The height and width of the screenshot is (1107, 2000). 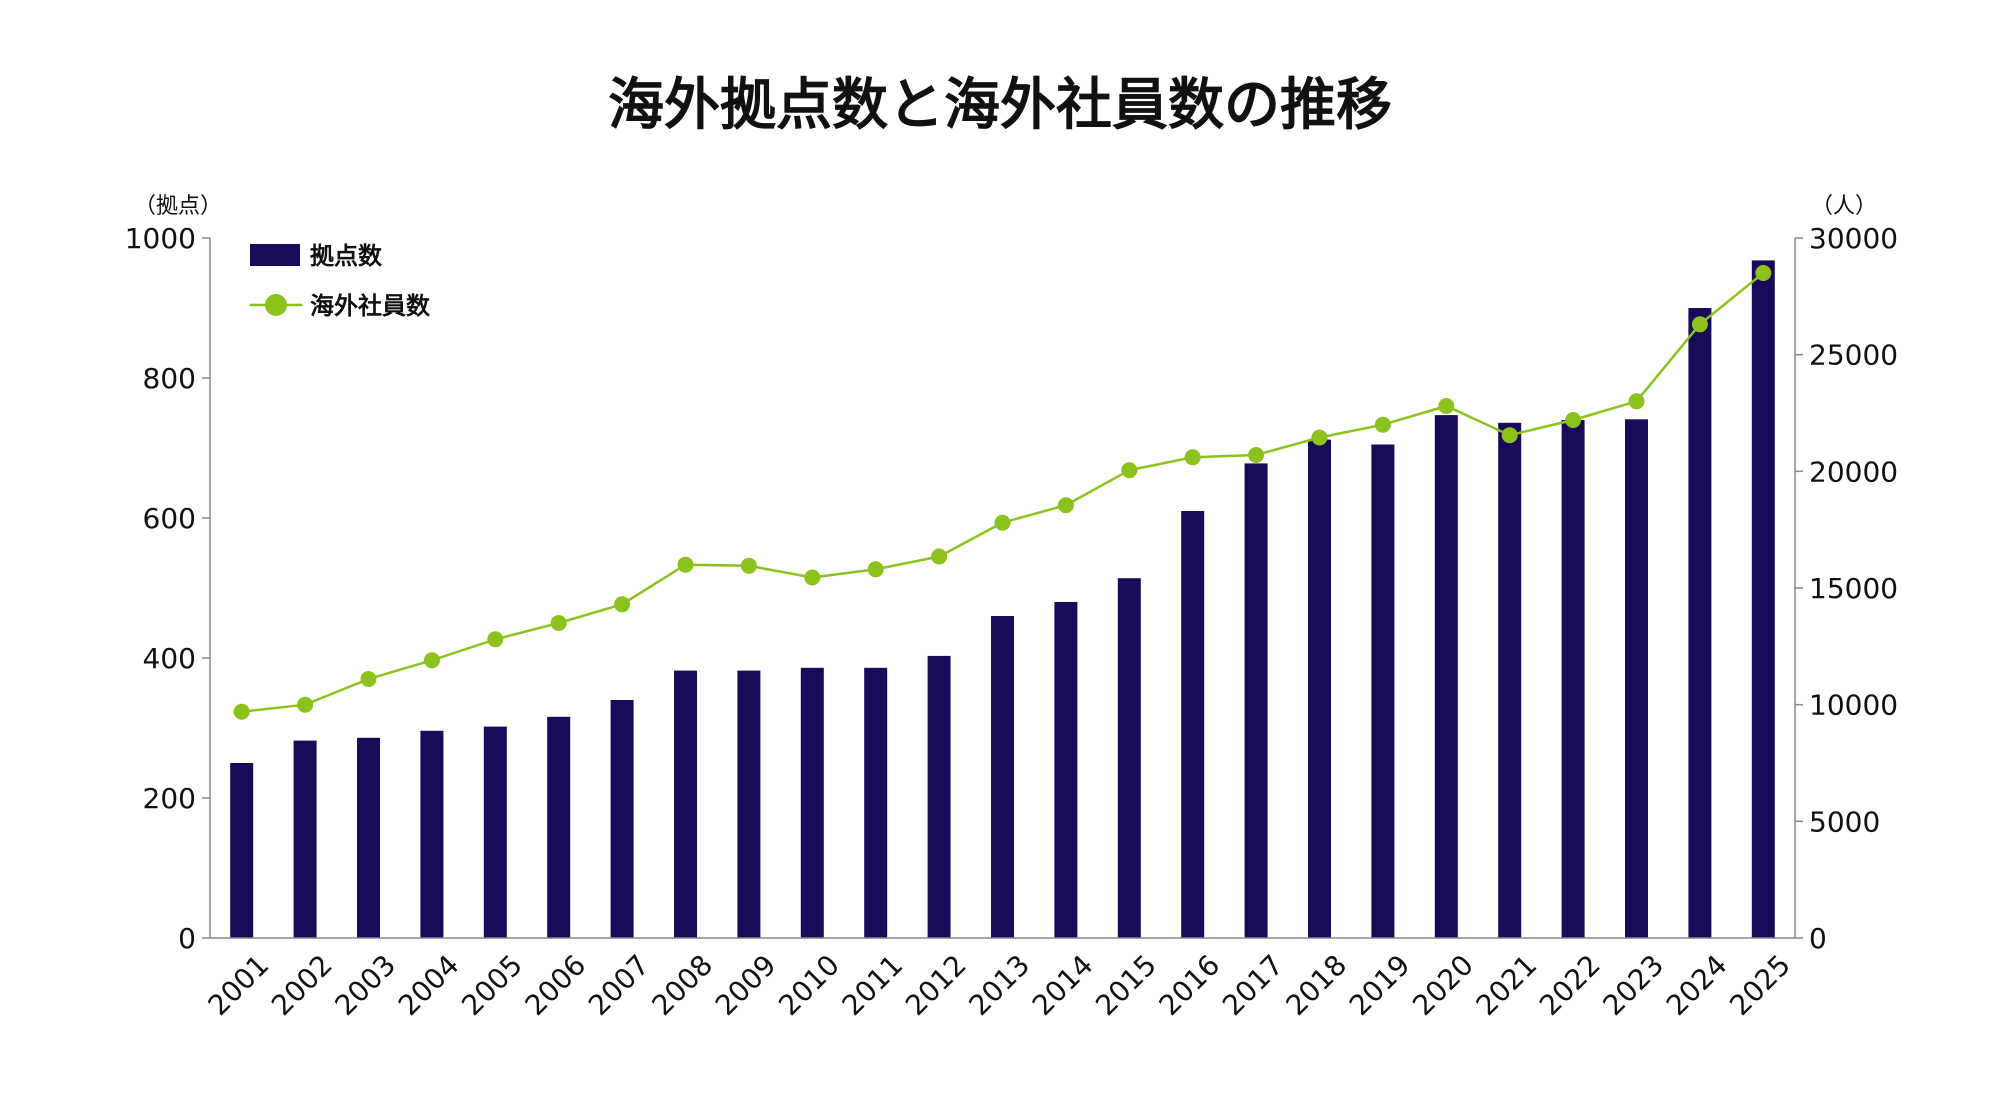 What do you see at coordinates (936, 985) in the screenshot?
I see `x-tick-label: 2012` at bounding box center [936, 985].